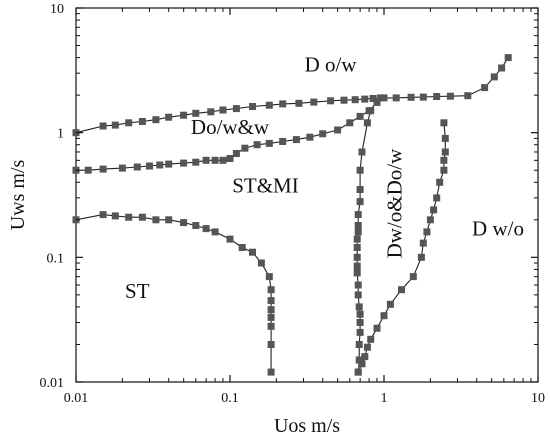 This screenshot has width=550, height=447. I want to click on y-axis-label: Uws m/s, so click(18, 195).